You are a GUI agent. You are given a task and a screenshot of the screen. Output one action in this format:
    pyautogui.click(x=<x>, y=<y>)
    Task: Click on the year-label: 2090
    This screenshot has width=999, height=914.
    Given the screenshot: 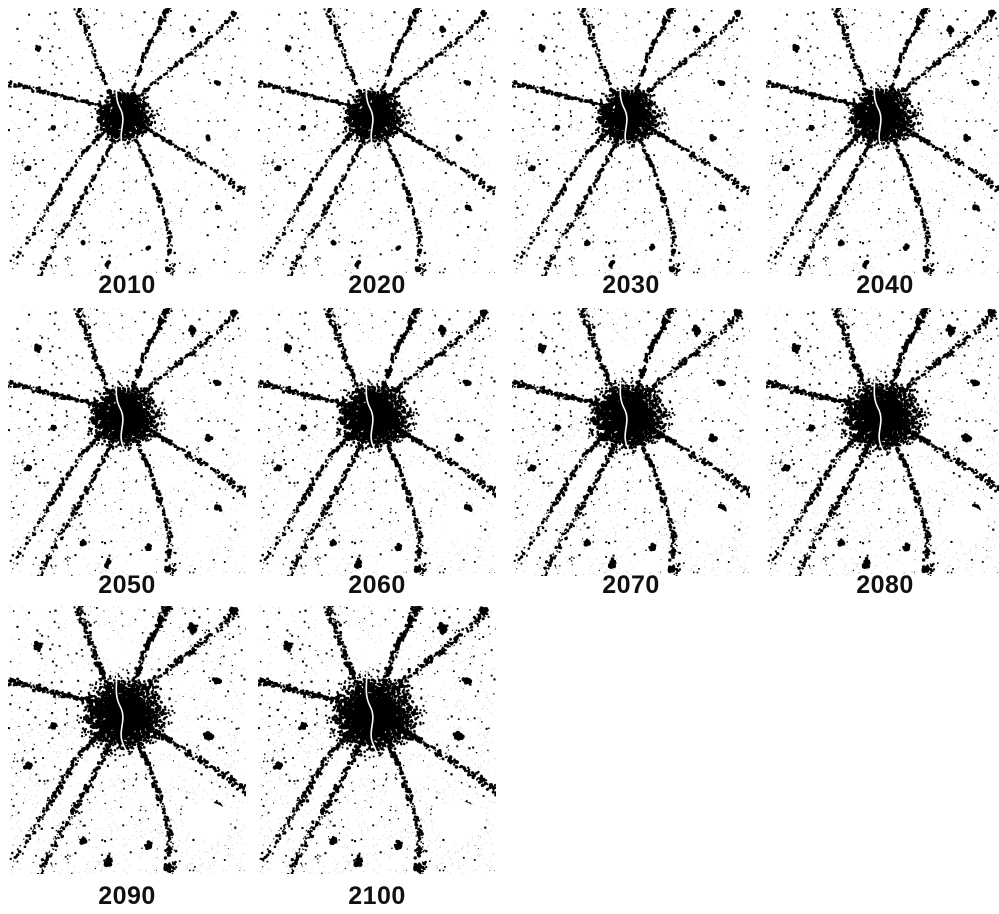 What is the action you would take?
    pyautogui.click(x=127, y=896)
    